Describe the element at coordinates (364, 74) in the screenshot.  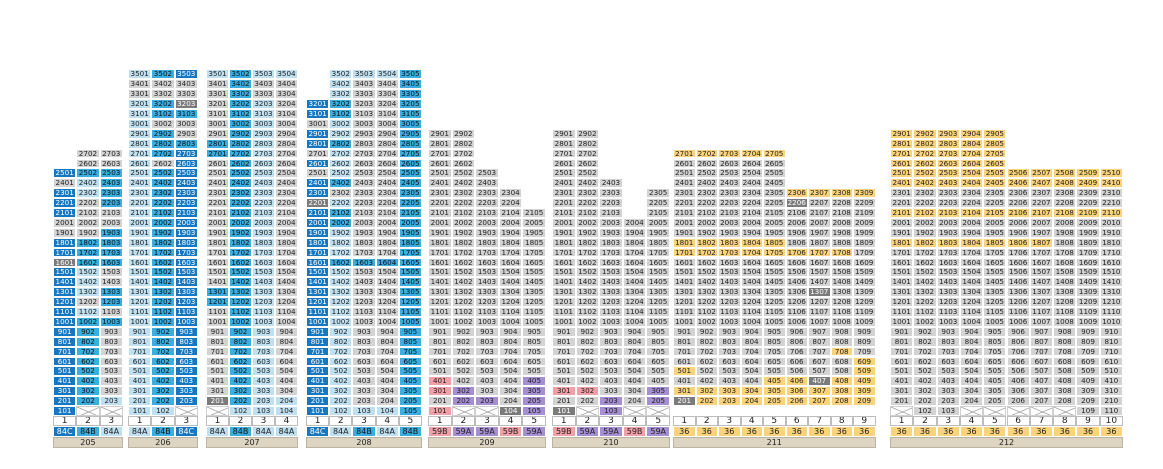
I see `unit-208-3503: 3503` at that location.